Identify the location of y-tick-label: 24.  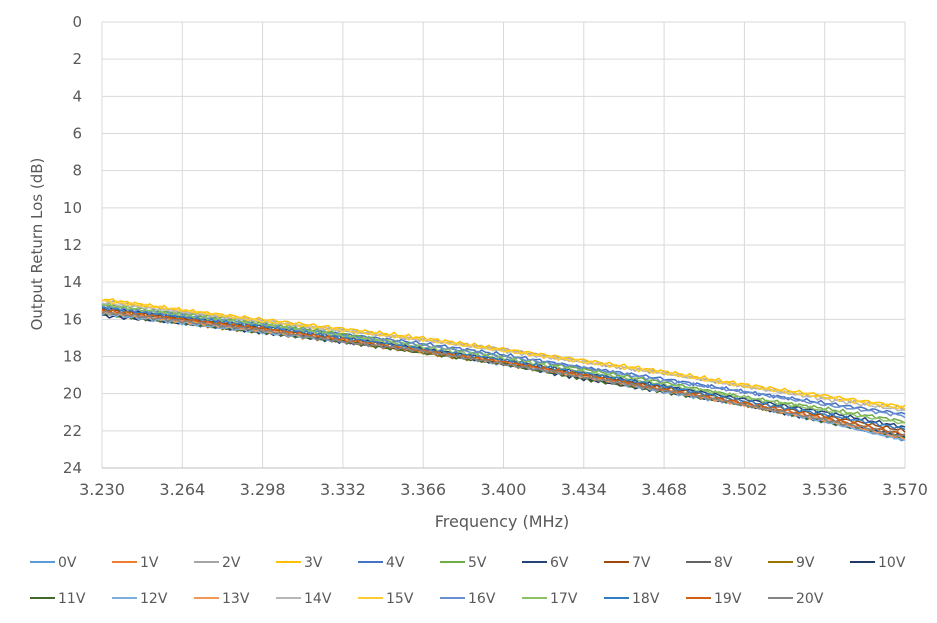
(72, 468).